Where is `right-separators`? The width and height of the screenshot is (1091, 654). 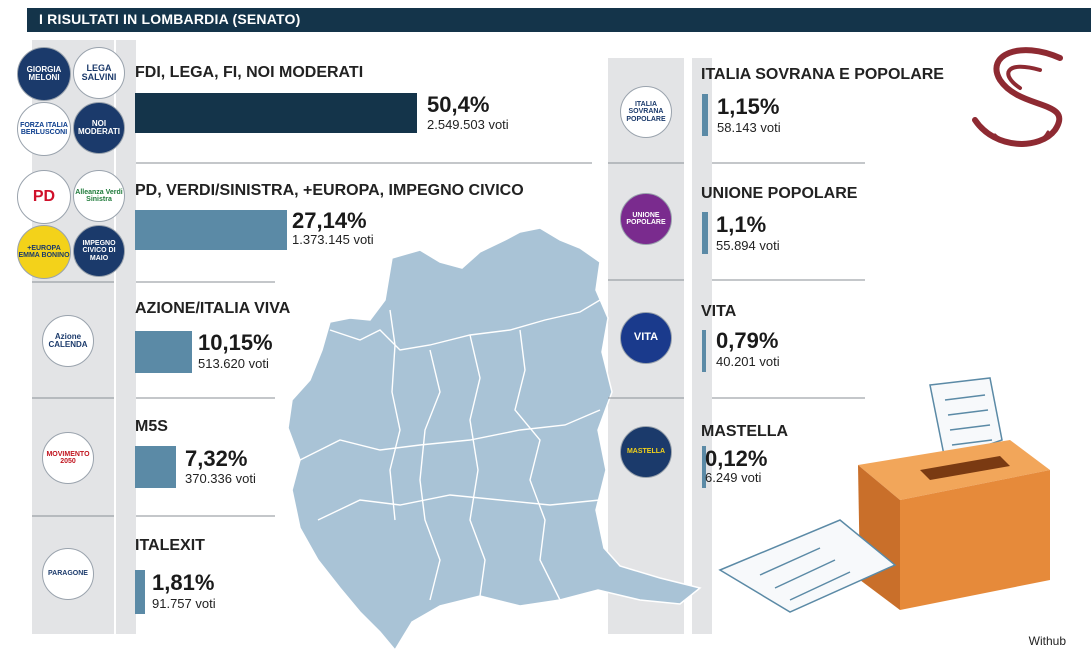 right-separators is located at coordinates (736, 280).